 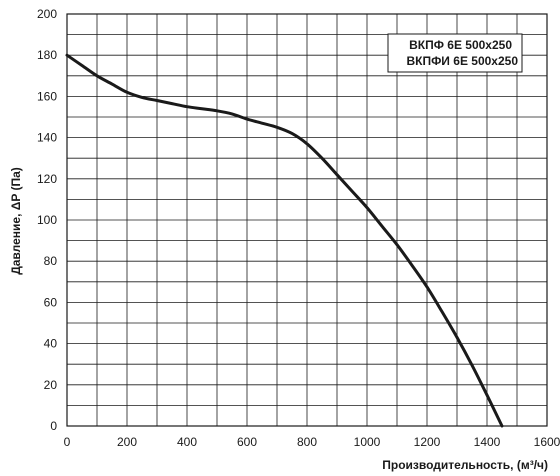 What do you see at coordinates (460, 45) in the screenshot?
I see `legend-entry-1: ВКПФ 6E 500x250` at bounding box center [460, 45].